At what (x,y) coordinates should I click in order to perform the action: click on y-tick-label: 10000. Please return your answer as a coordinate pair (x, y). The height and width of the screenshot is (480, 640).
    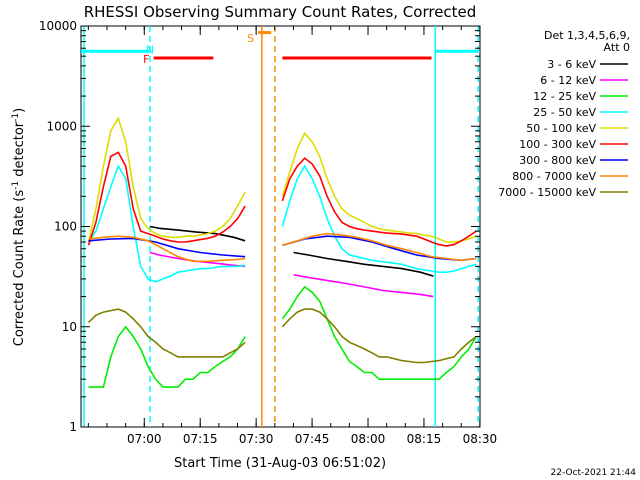
    Looking at the image, I should click on (58, 26).